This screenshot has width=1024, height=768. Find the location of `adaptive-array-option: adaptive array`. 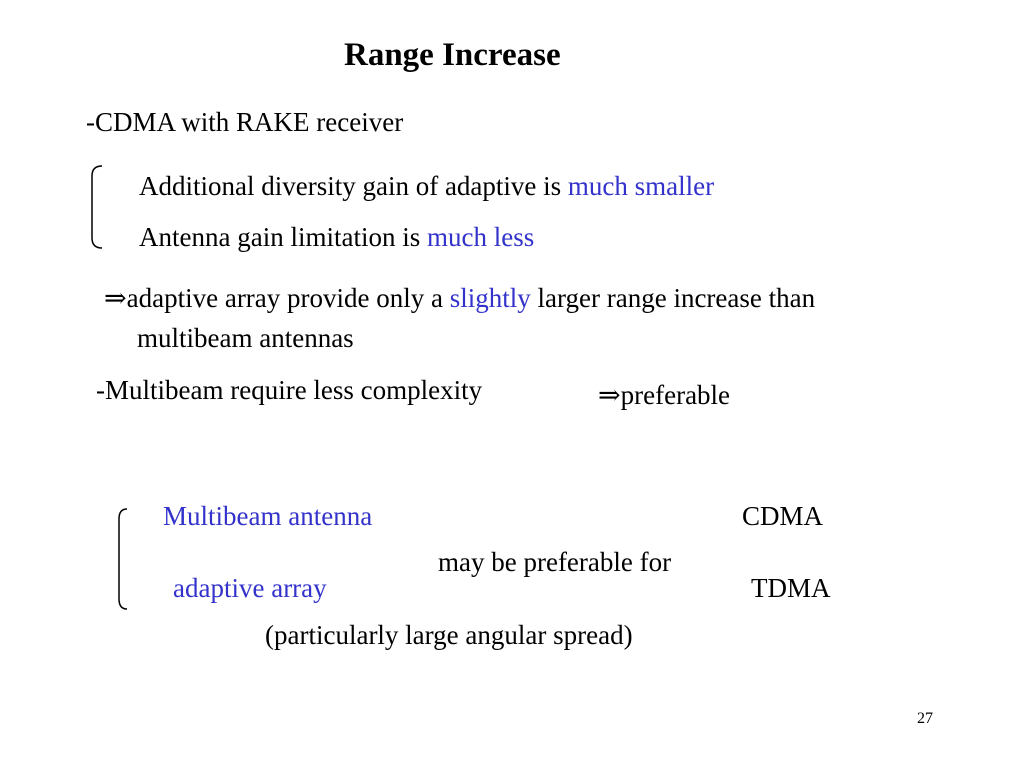

adaptive-array-option: adaptive array is located at coordinates (250, 588).